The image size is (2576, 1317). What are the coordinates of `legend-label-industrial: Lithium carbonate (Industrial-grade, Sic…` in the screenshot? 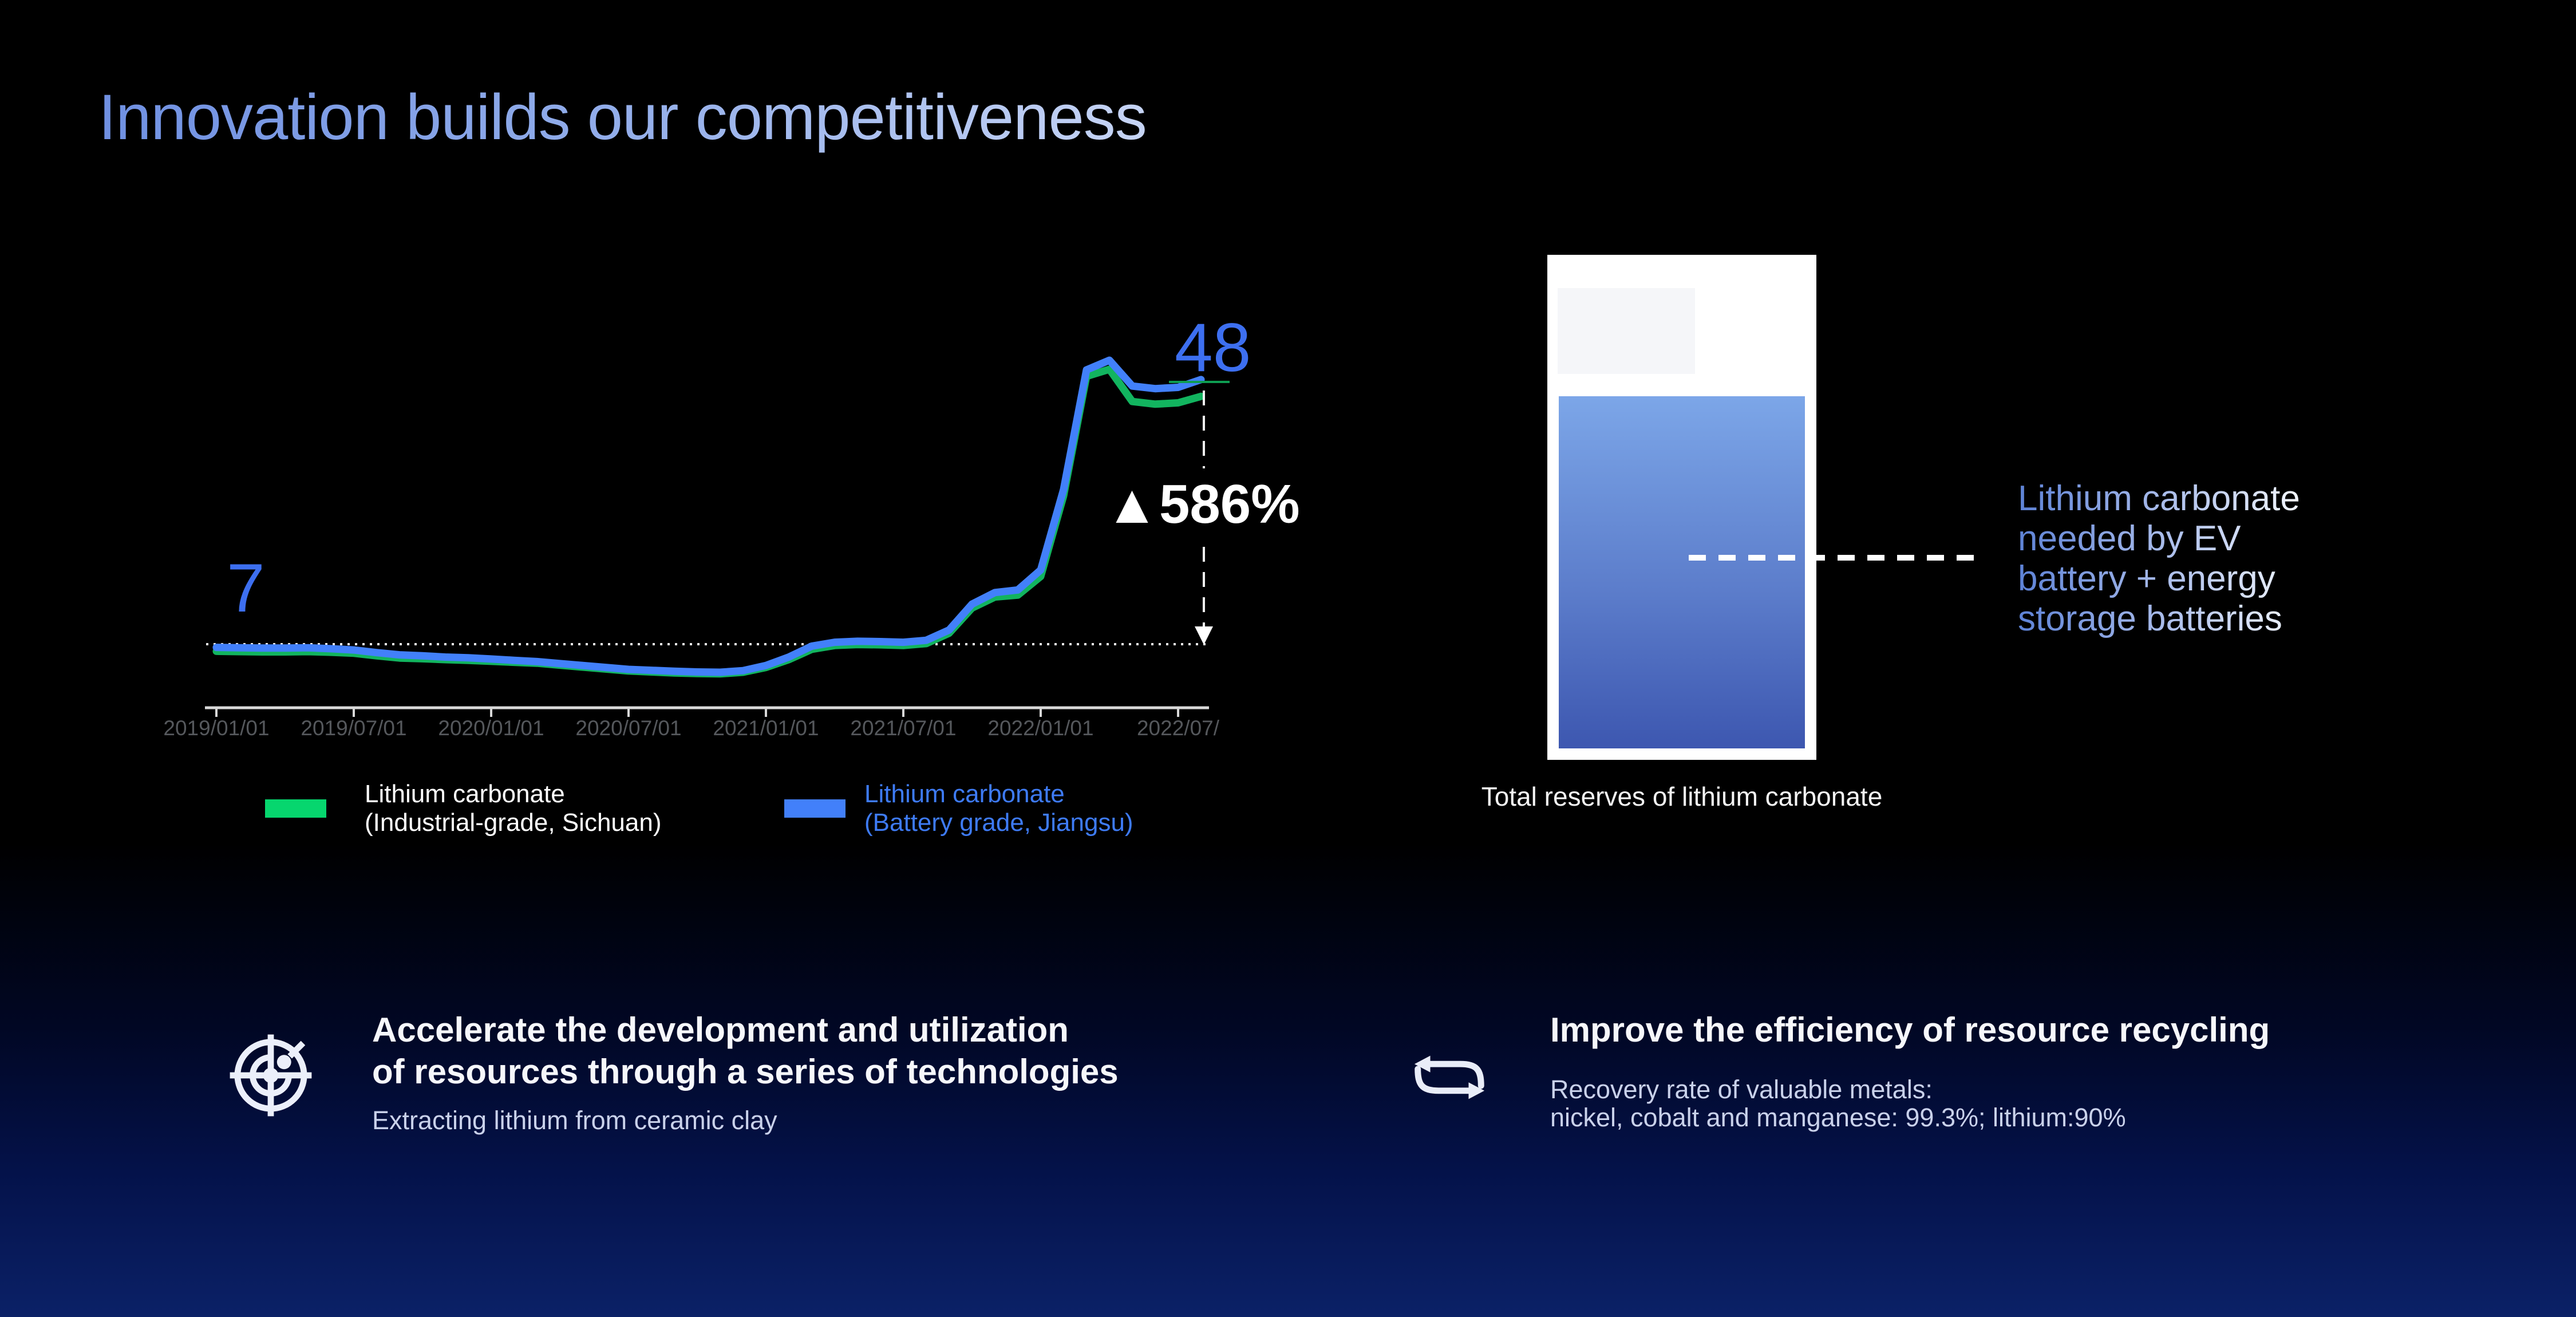 It's located at (513, 808).